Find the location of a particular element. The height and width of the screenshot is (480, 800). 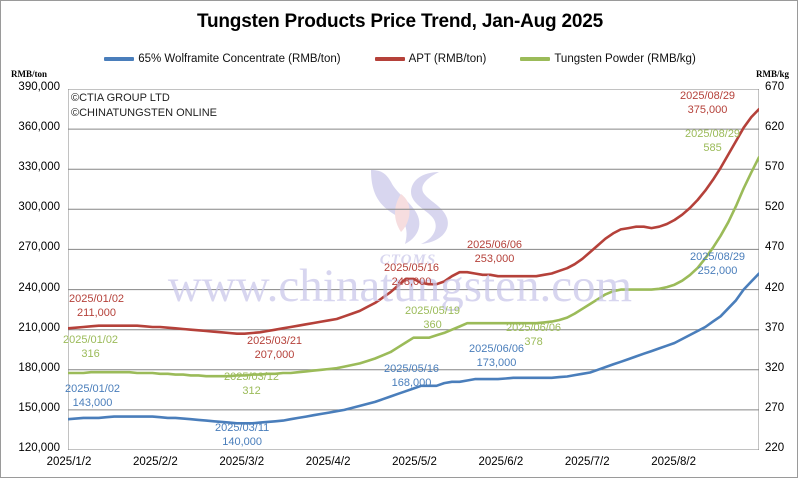

left-axis-unit: RMB/ton is located at coordinates (29, 74).